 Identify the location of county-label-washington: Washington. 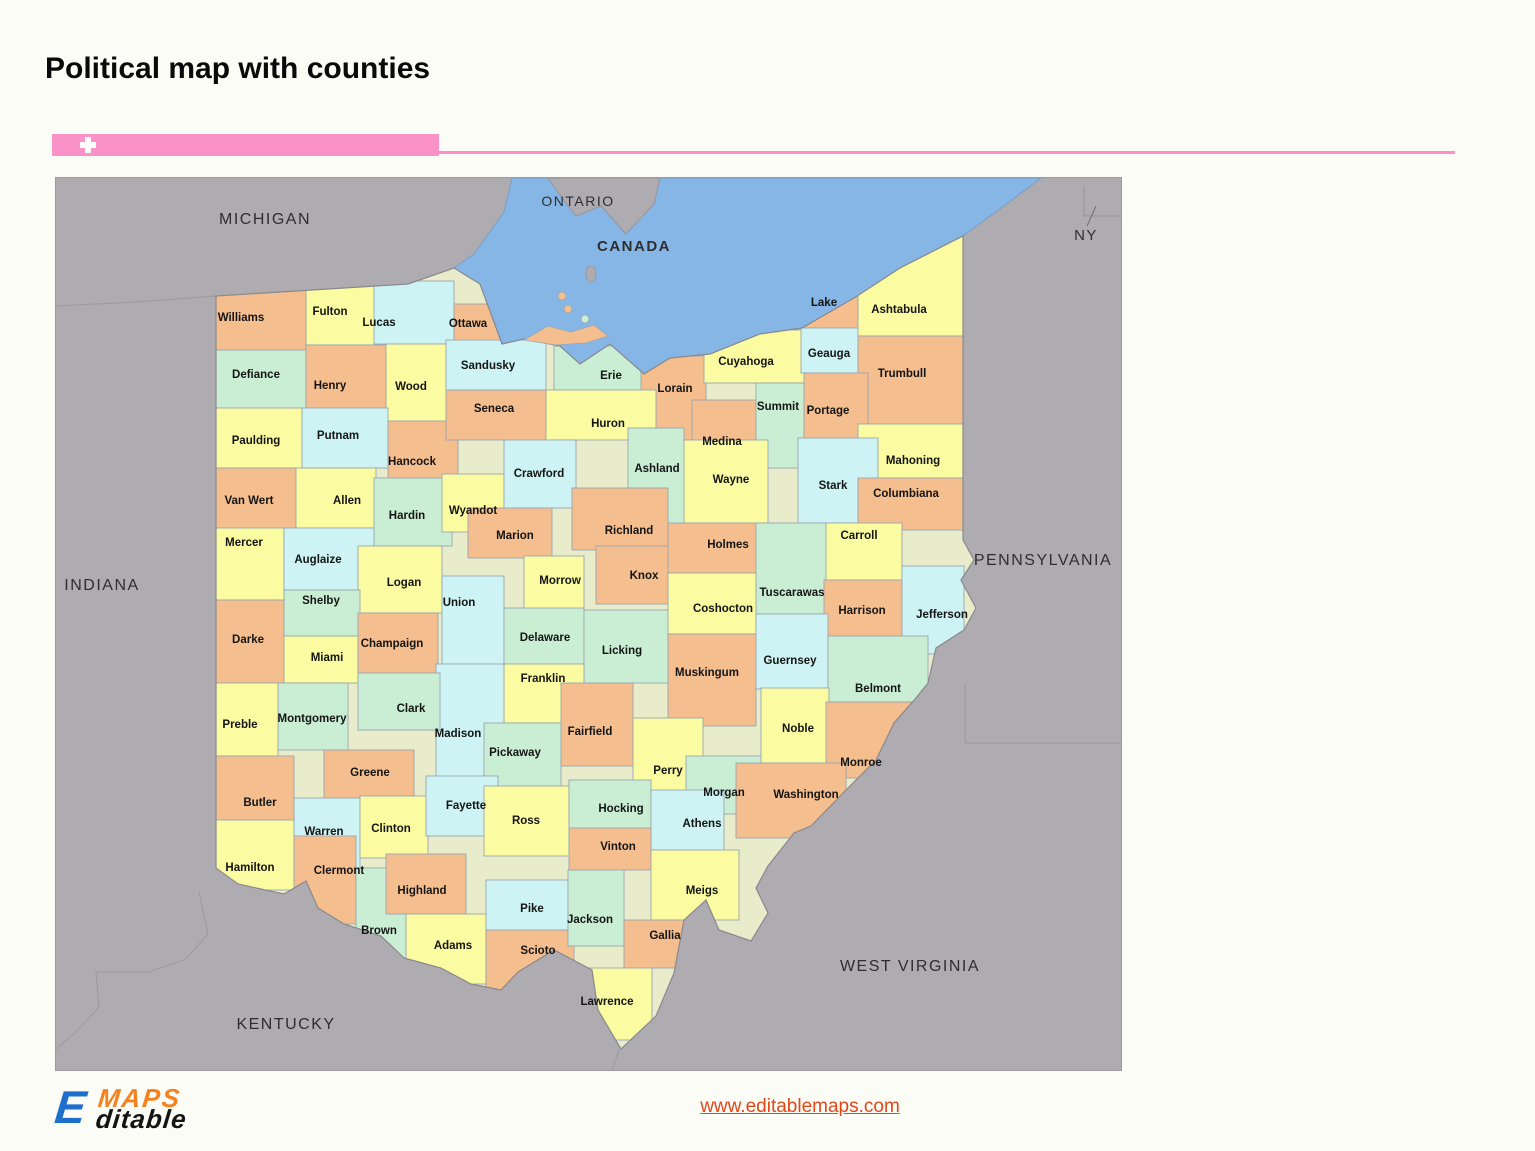
(805, 795).